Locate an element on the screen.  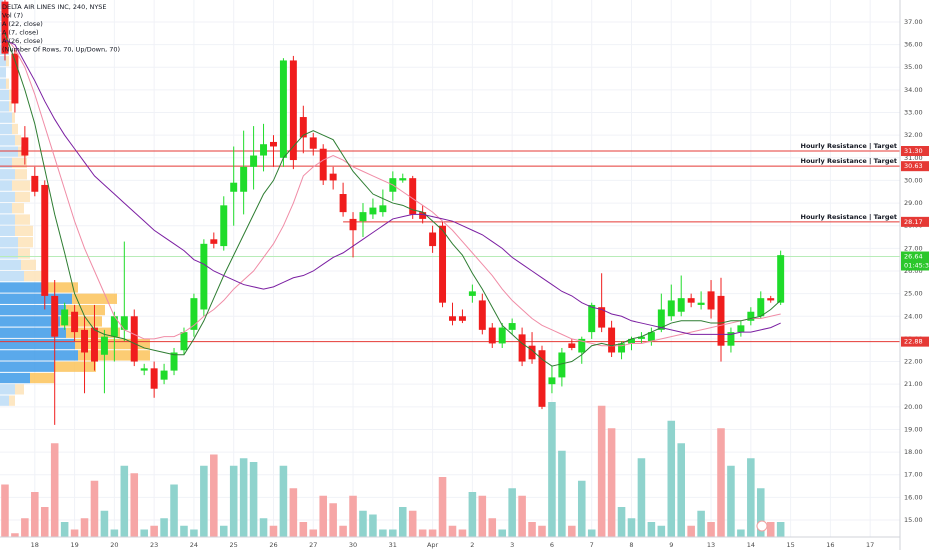
y-tick-label: 19.00 is located at coordinates (913, 429).